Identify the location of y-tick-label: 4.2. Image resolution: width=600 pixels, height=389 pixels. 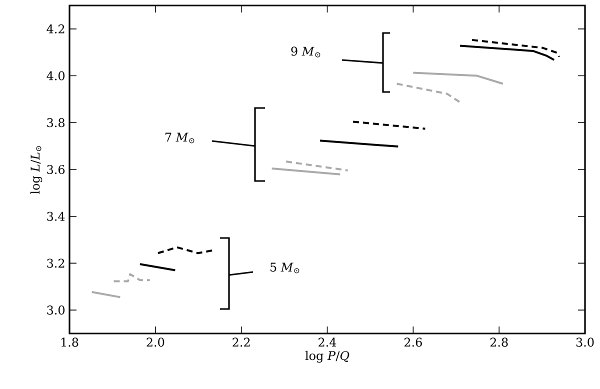
(55, 29).